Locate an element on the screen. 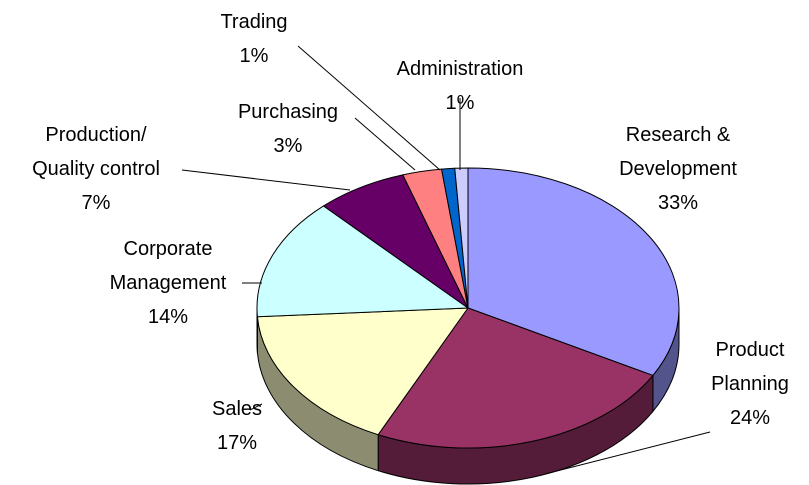  value-label: 14% is located at coordinates (168, 317).